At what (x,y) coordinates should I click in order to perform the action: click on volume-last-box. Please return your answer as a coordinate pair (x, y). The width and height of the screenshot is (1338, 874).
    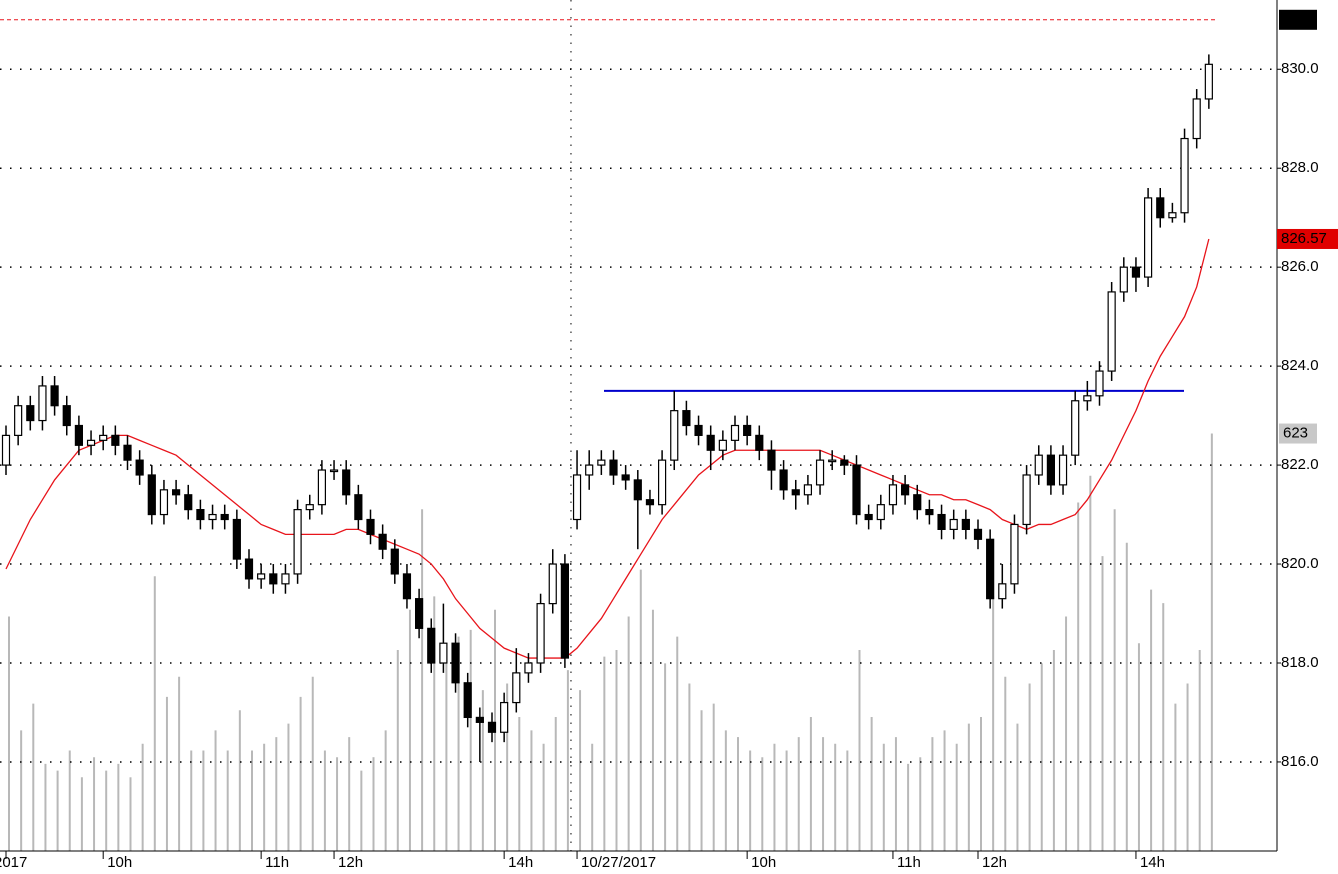
    Looking at the image, I should click on (1298, 433).